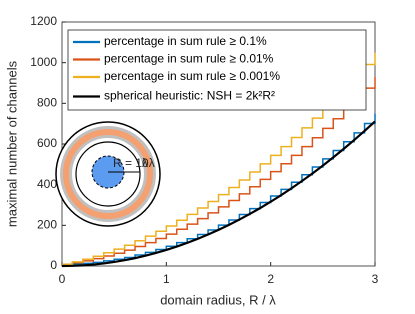 The width and height of the screenshot is (415, 314). Describe the element at coordinates (189, 96) in the screenshot. I see `legend-label: spherical heuristic: NSH = 2k²R²` at that location.